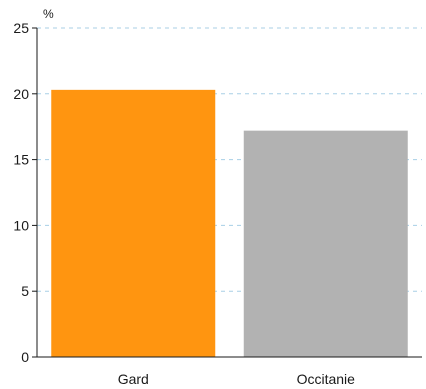  What do you see at coordinates (25, 291) in the screenshot?
I see `y-tick-label: 5` at bounding box center [25, 291].